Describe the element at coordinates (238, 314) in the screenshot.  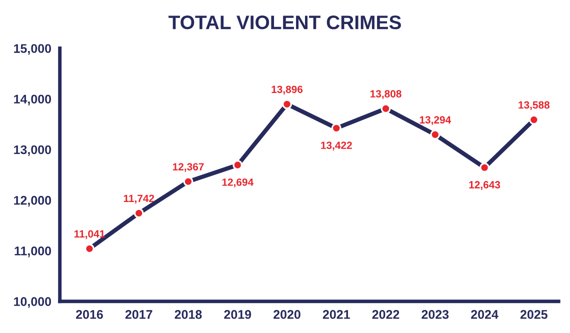
I see `x-tick-label: 2019` at that location.